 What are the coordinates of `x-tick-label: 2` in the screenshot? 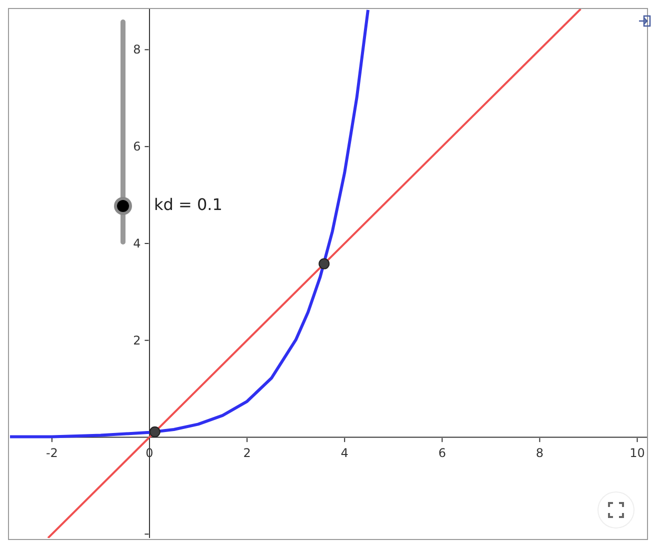 It's located at (247, 453).